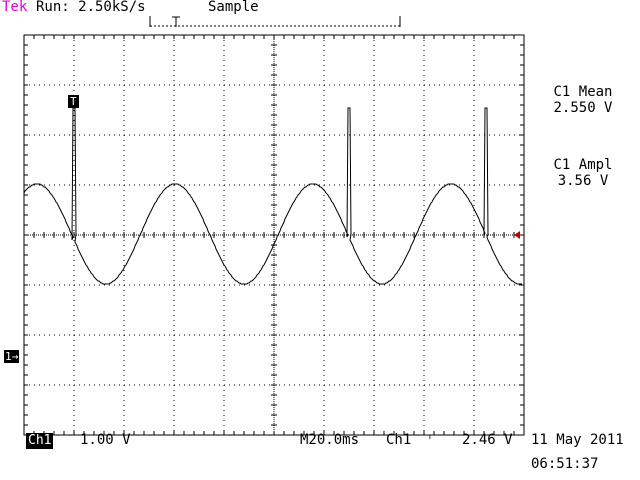 This screenshot has width=640, height=480. I want to click on acquisition-mode: Sample, so click(233, 7).